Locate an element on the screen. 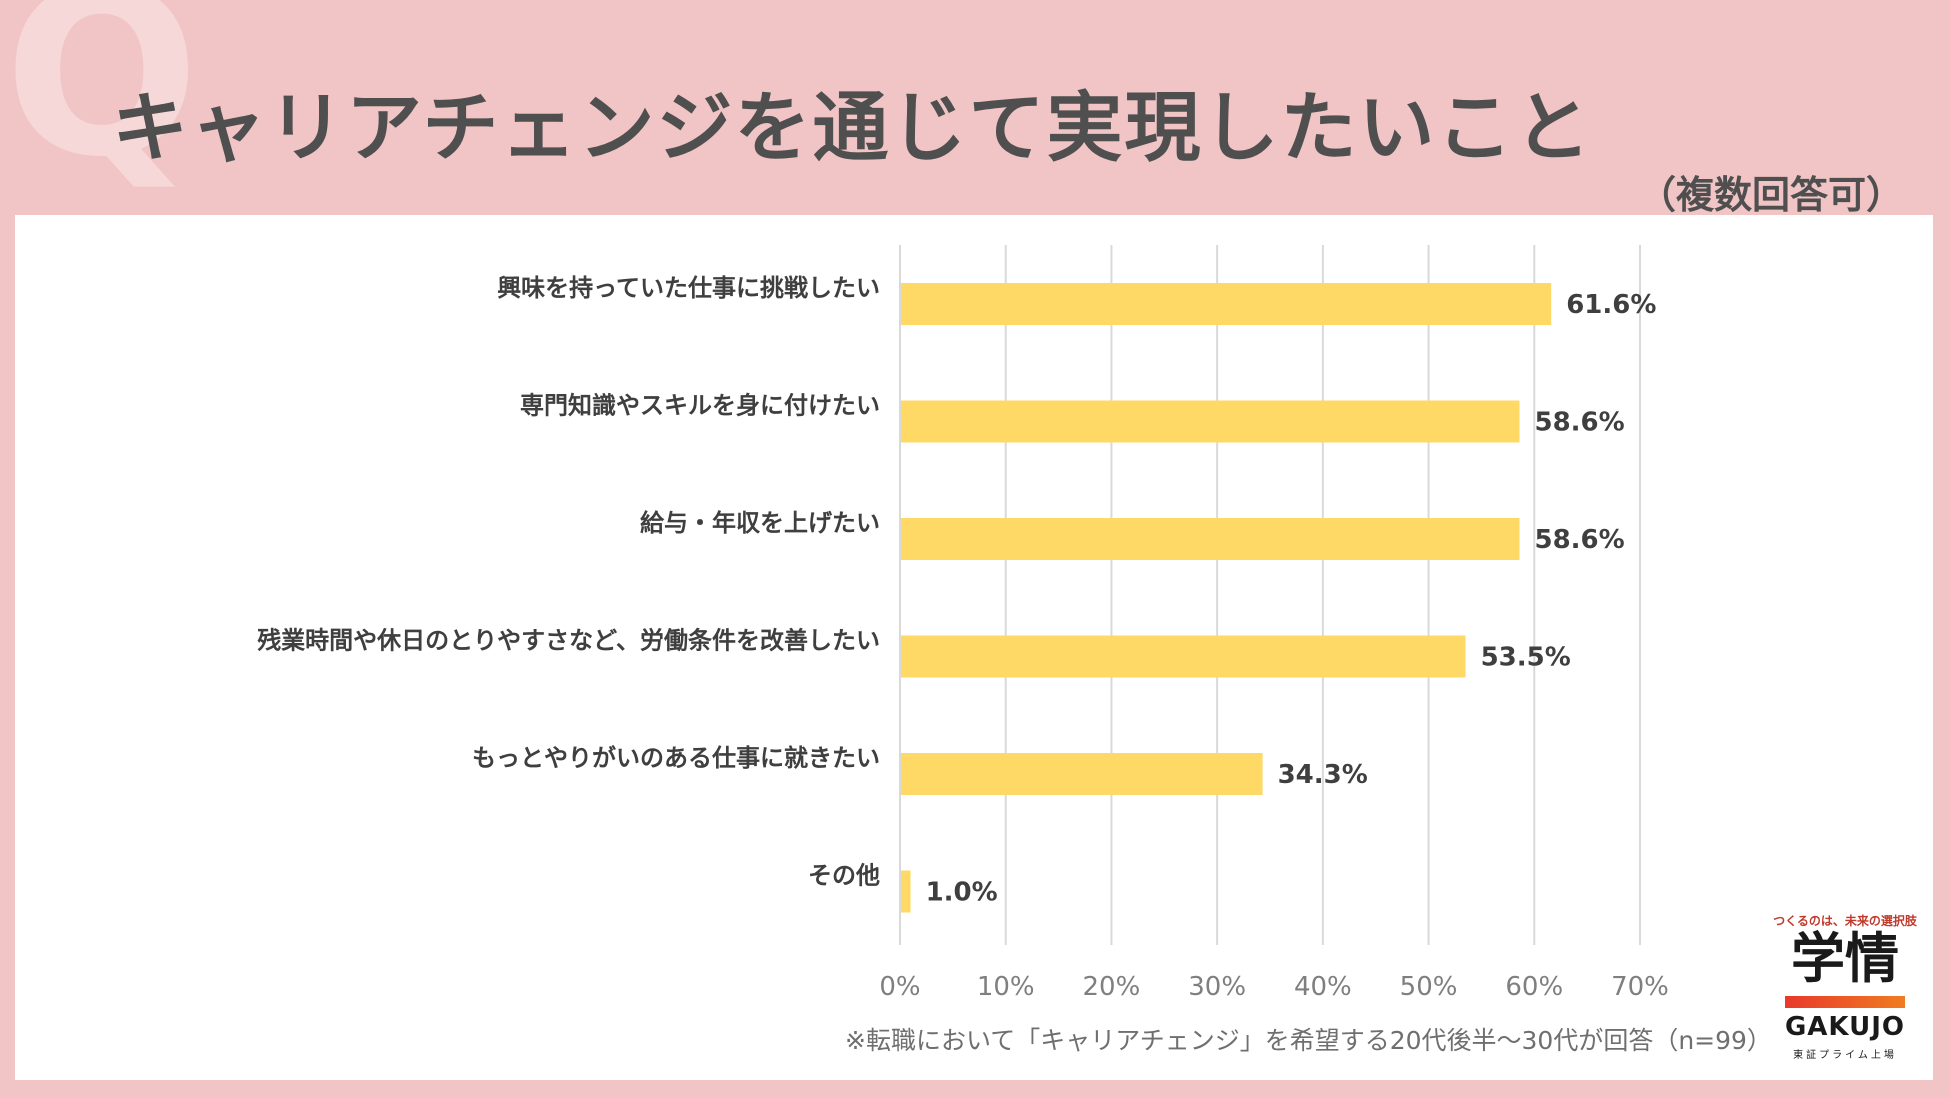 This screenshot has width=1950, height=1097. x-tick-label-3: 30% is located at coordinates (1217, 987).